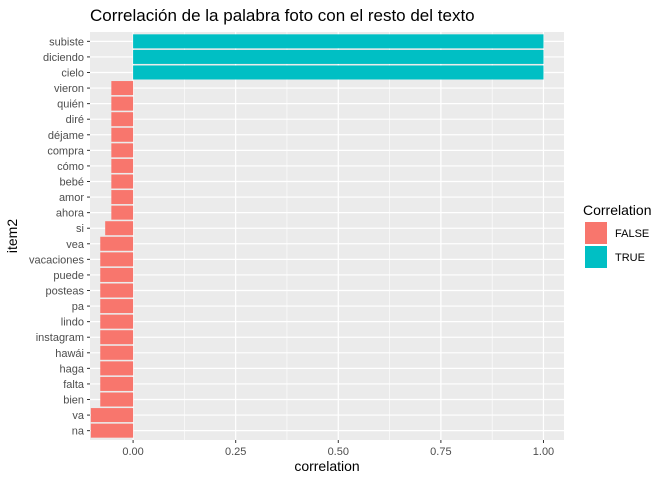 The width and height of the screenshot is (672, 480). Describe the element at coordinates (543, 452) in the screenshot. I see `x-tick-label: 1.00` at that location.